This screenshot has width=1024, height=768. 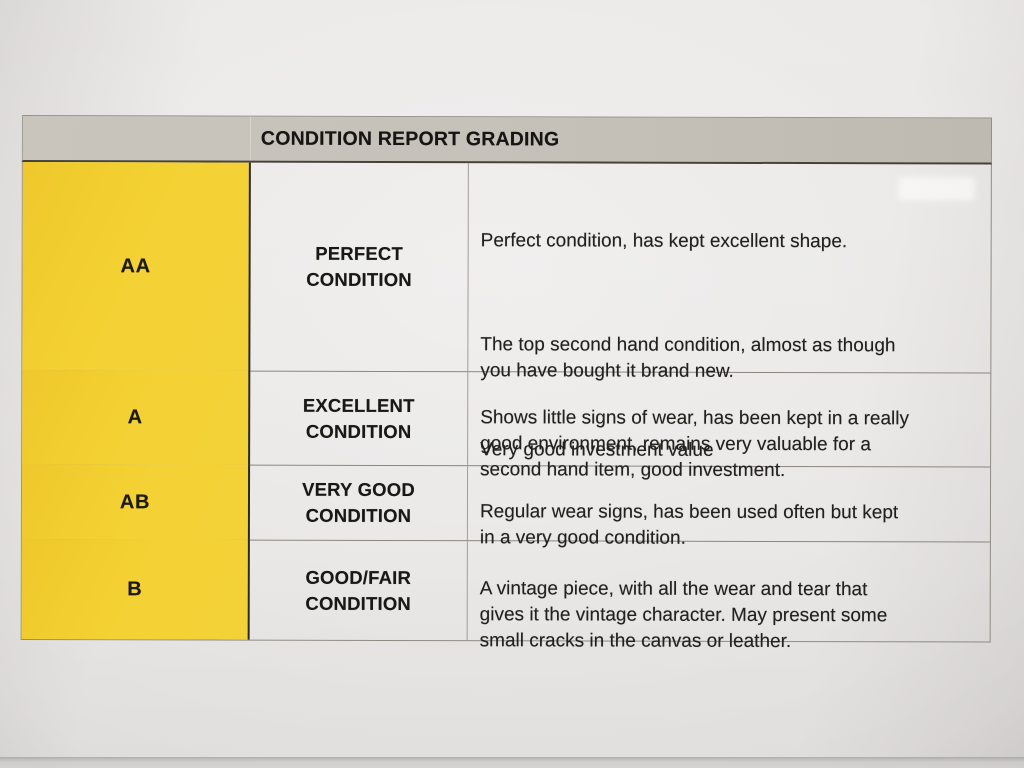 What do you see at coordinates (136, 417) in the screenshot?
I see `grade-cell-a: A` at bounding box center [136, 417].